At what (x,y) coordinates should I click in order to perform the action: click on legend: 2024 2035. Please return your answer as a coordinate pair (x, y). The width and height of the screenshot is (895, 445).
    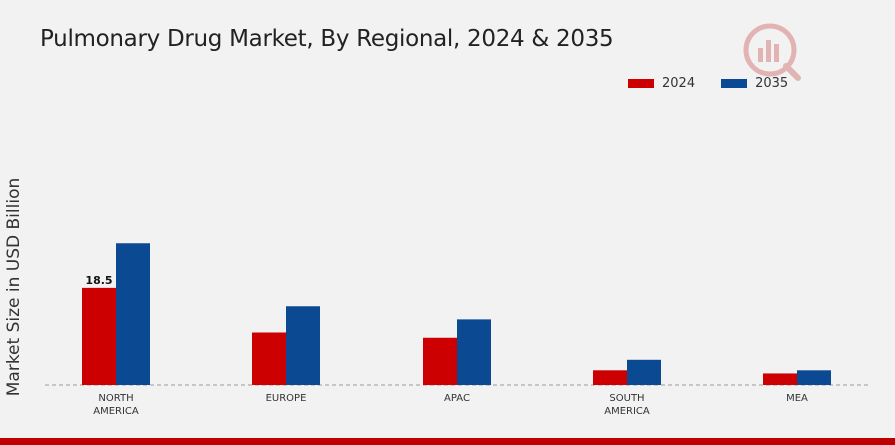
    Looking at the image, I should click on (721, 83).